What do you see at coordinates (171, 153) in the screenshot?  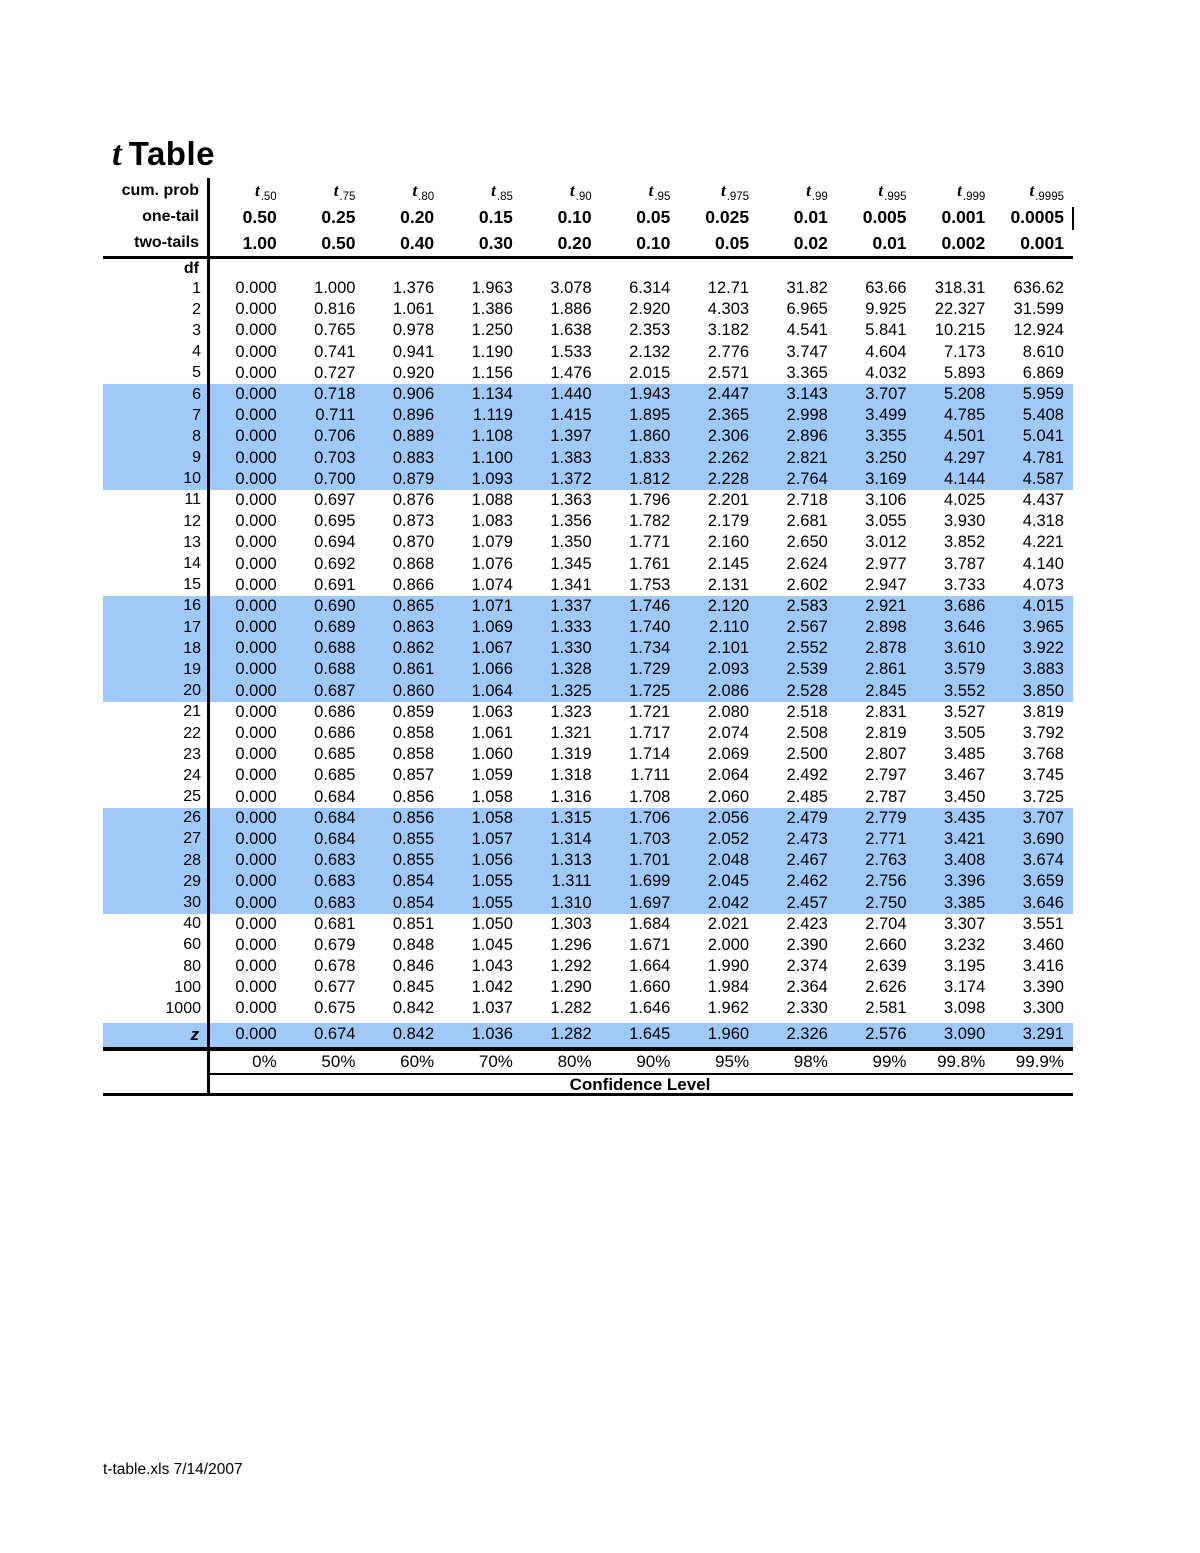 I see `title-text: Table` at bounding box center [171, 153].